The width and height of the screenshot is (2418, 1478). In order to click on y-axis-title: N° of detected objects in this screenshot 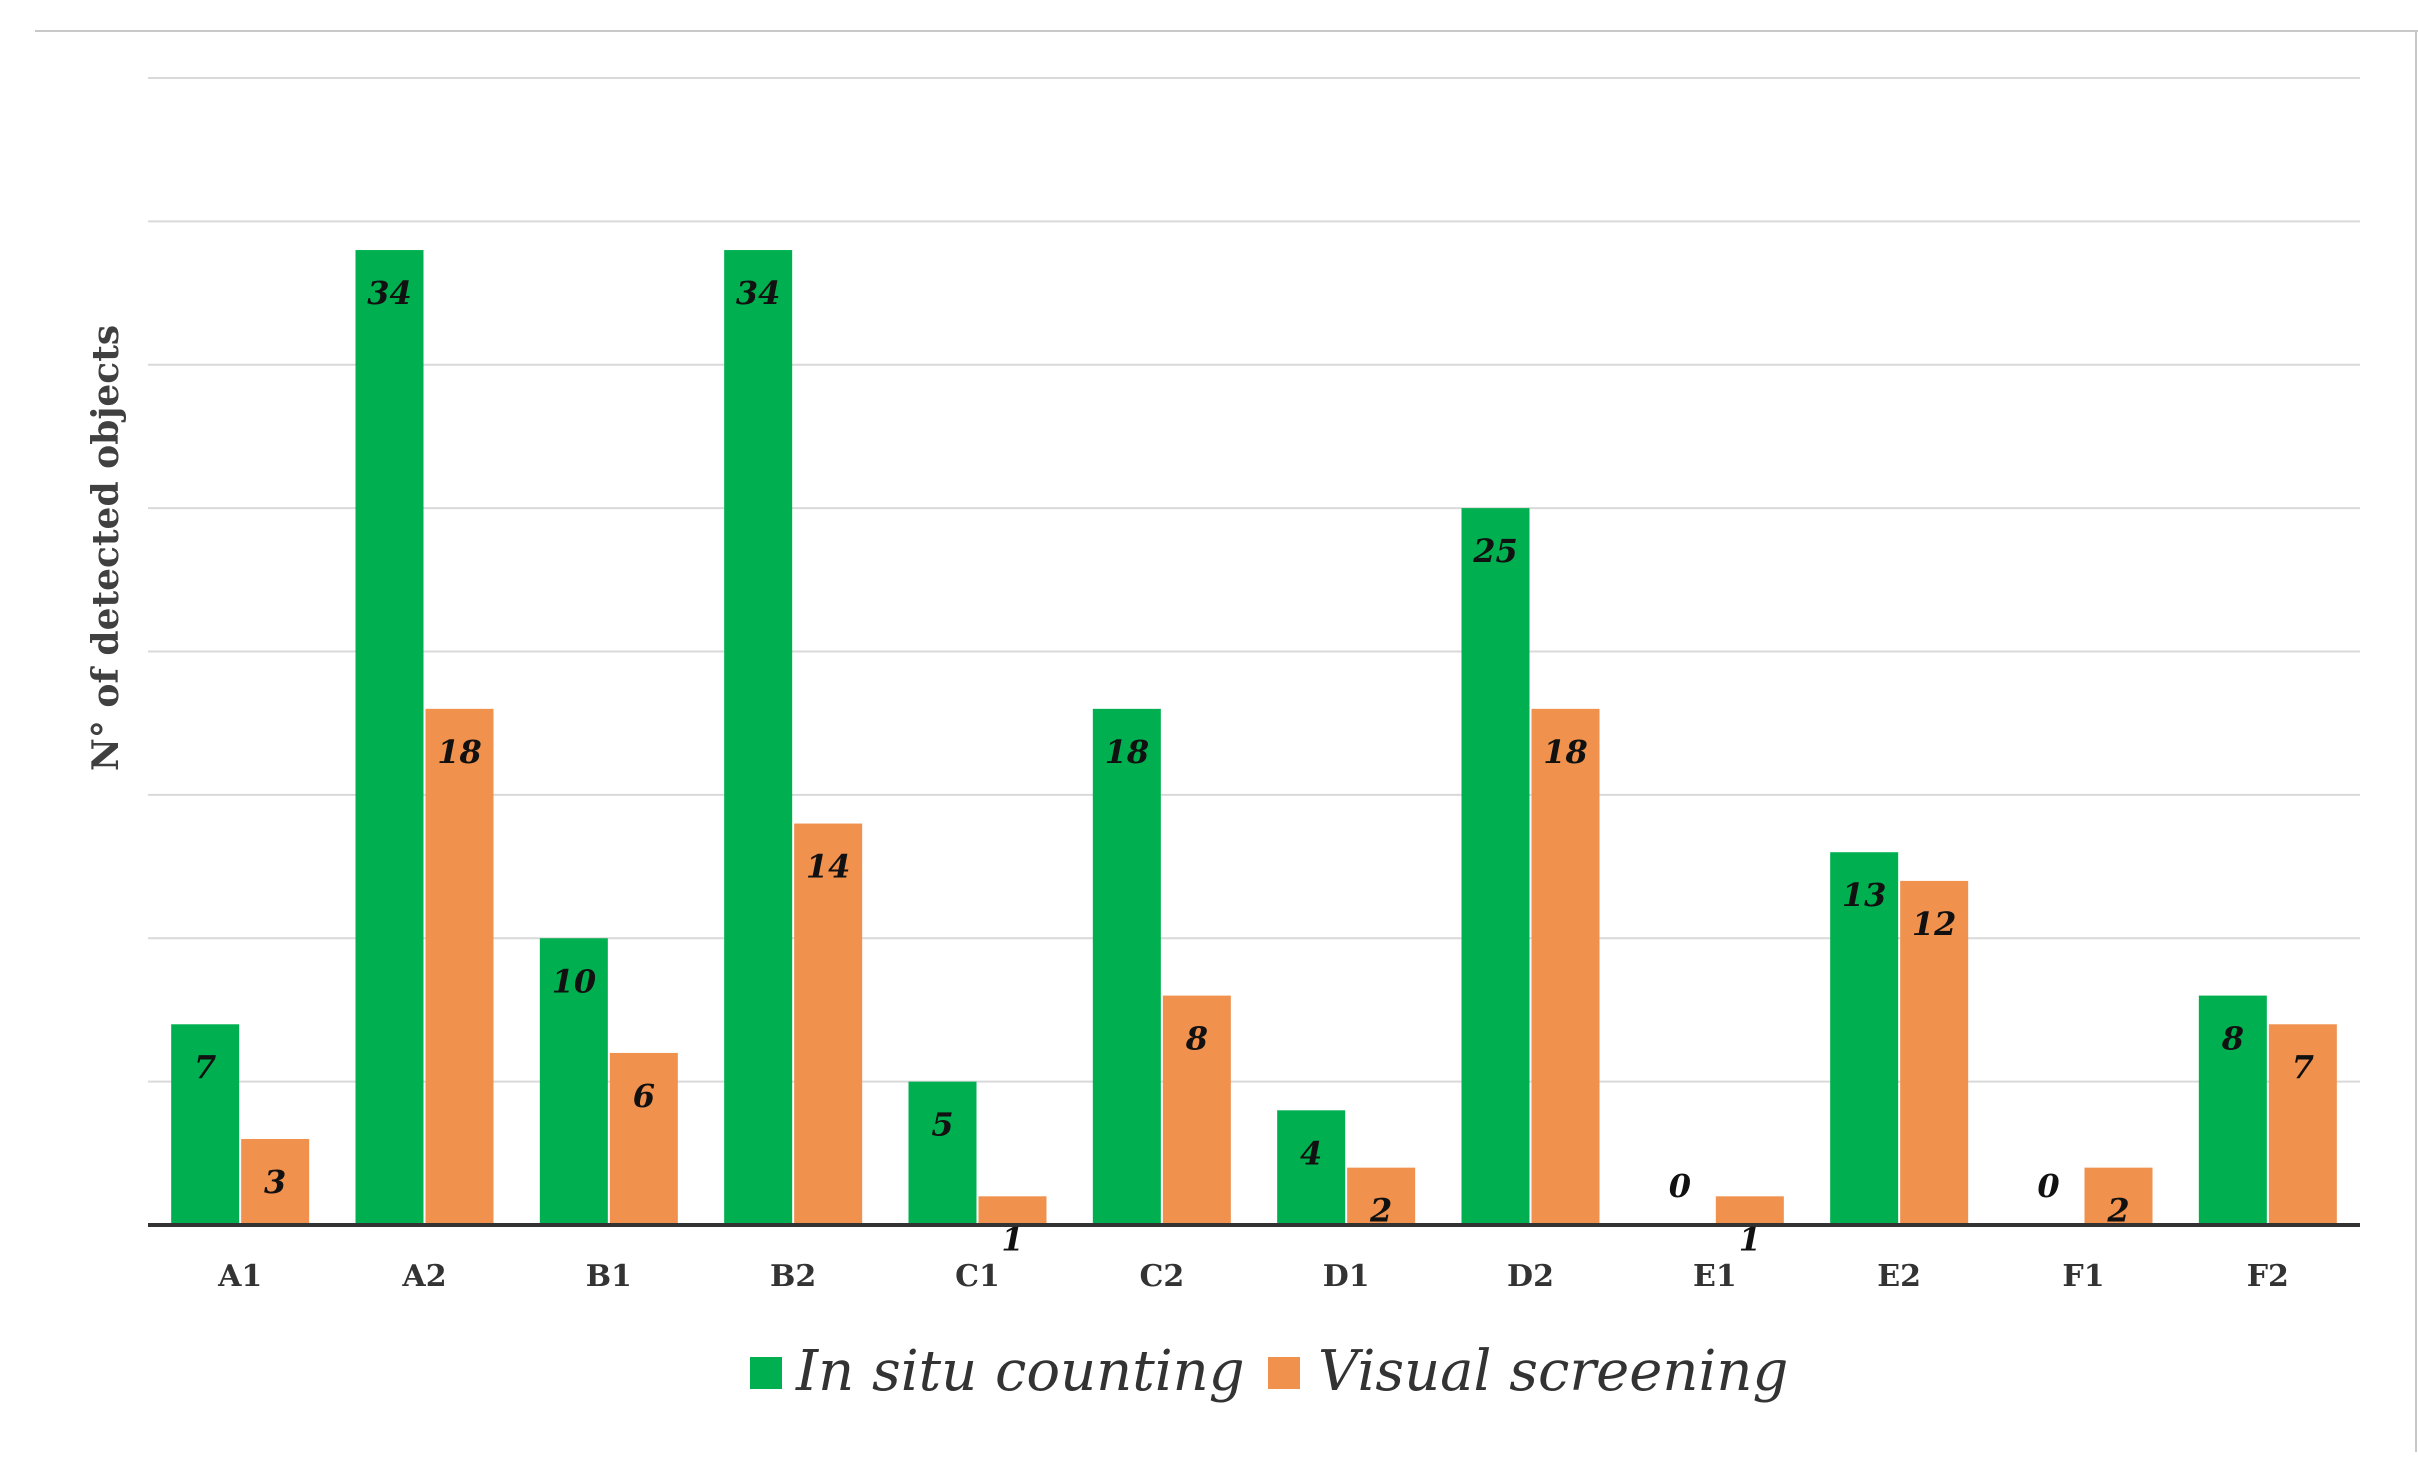, I will do `click(106, 548)`.